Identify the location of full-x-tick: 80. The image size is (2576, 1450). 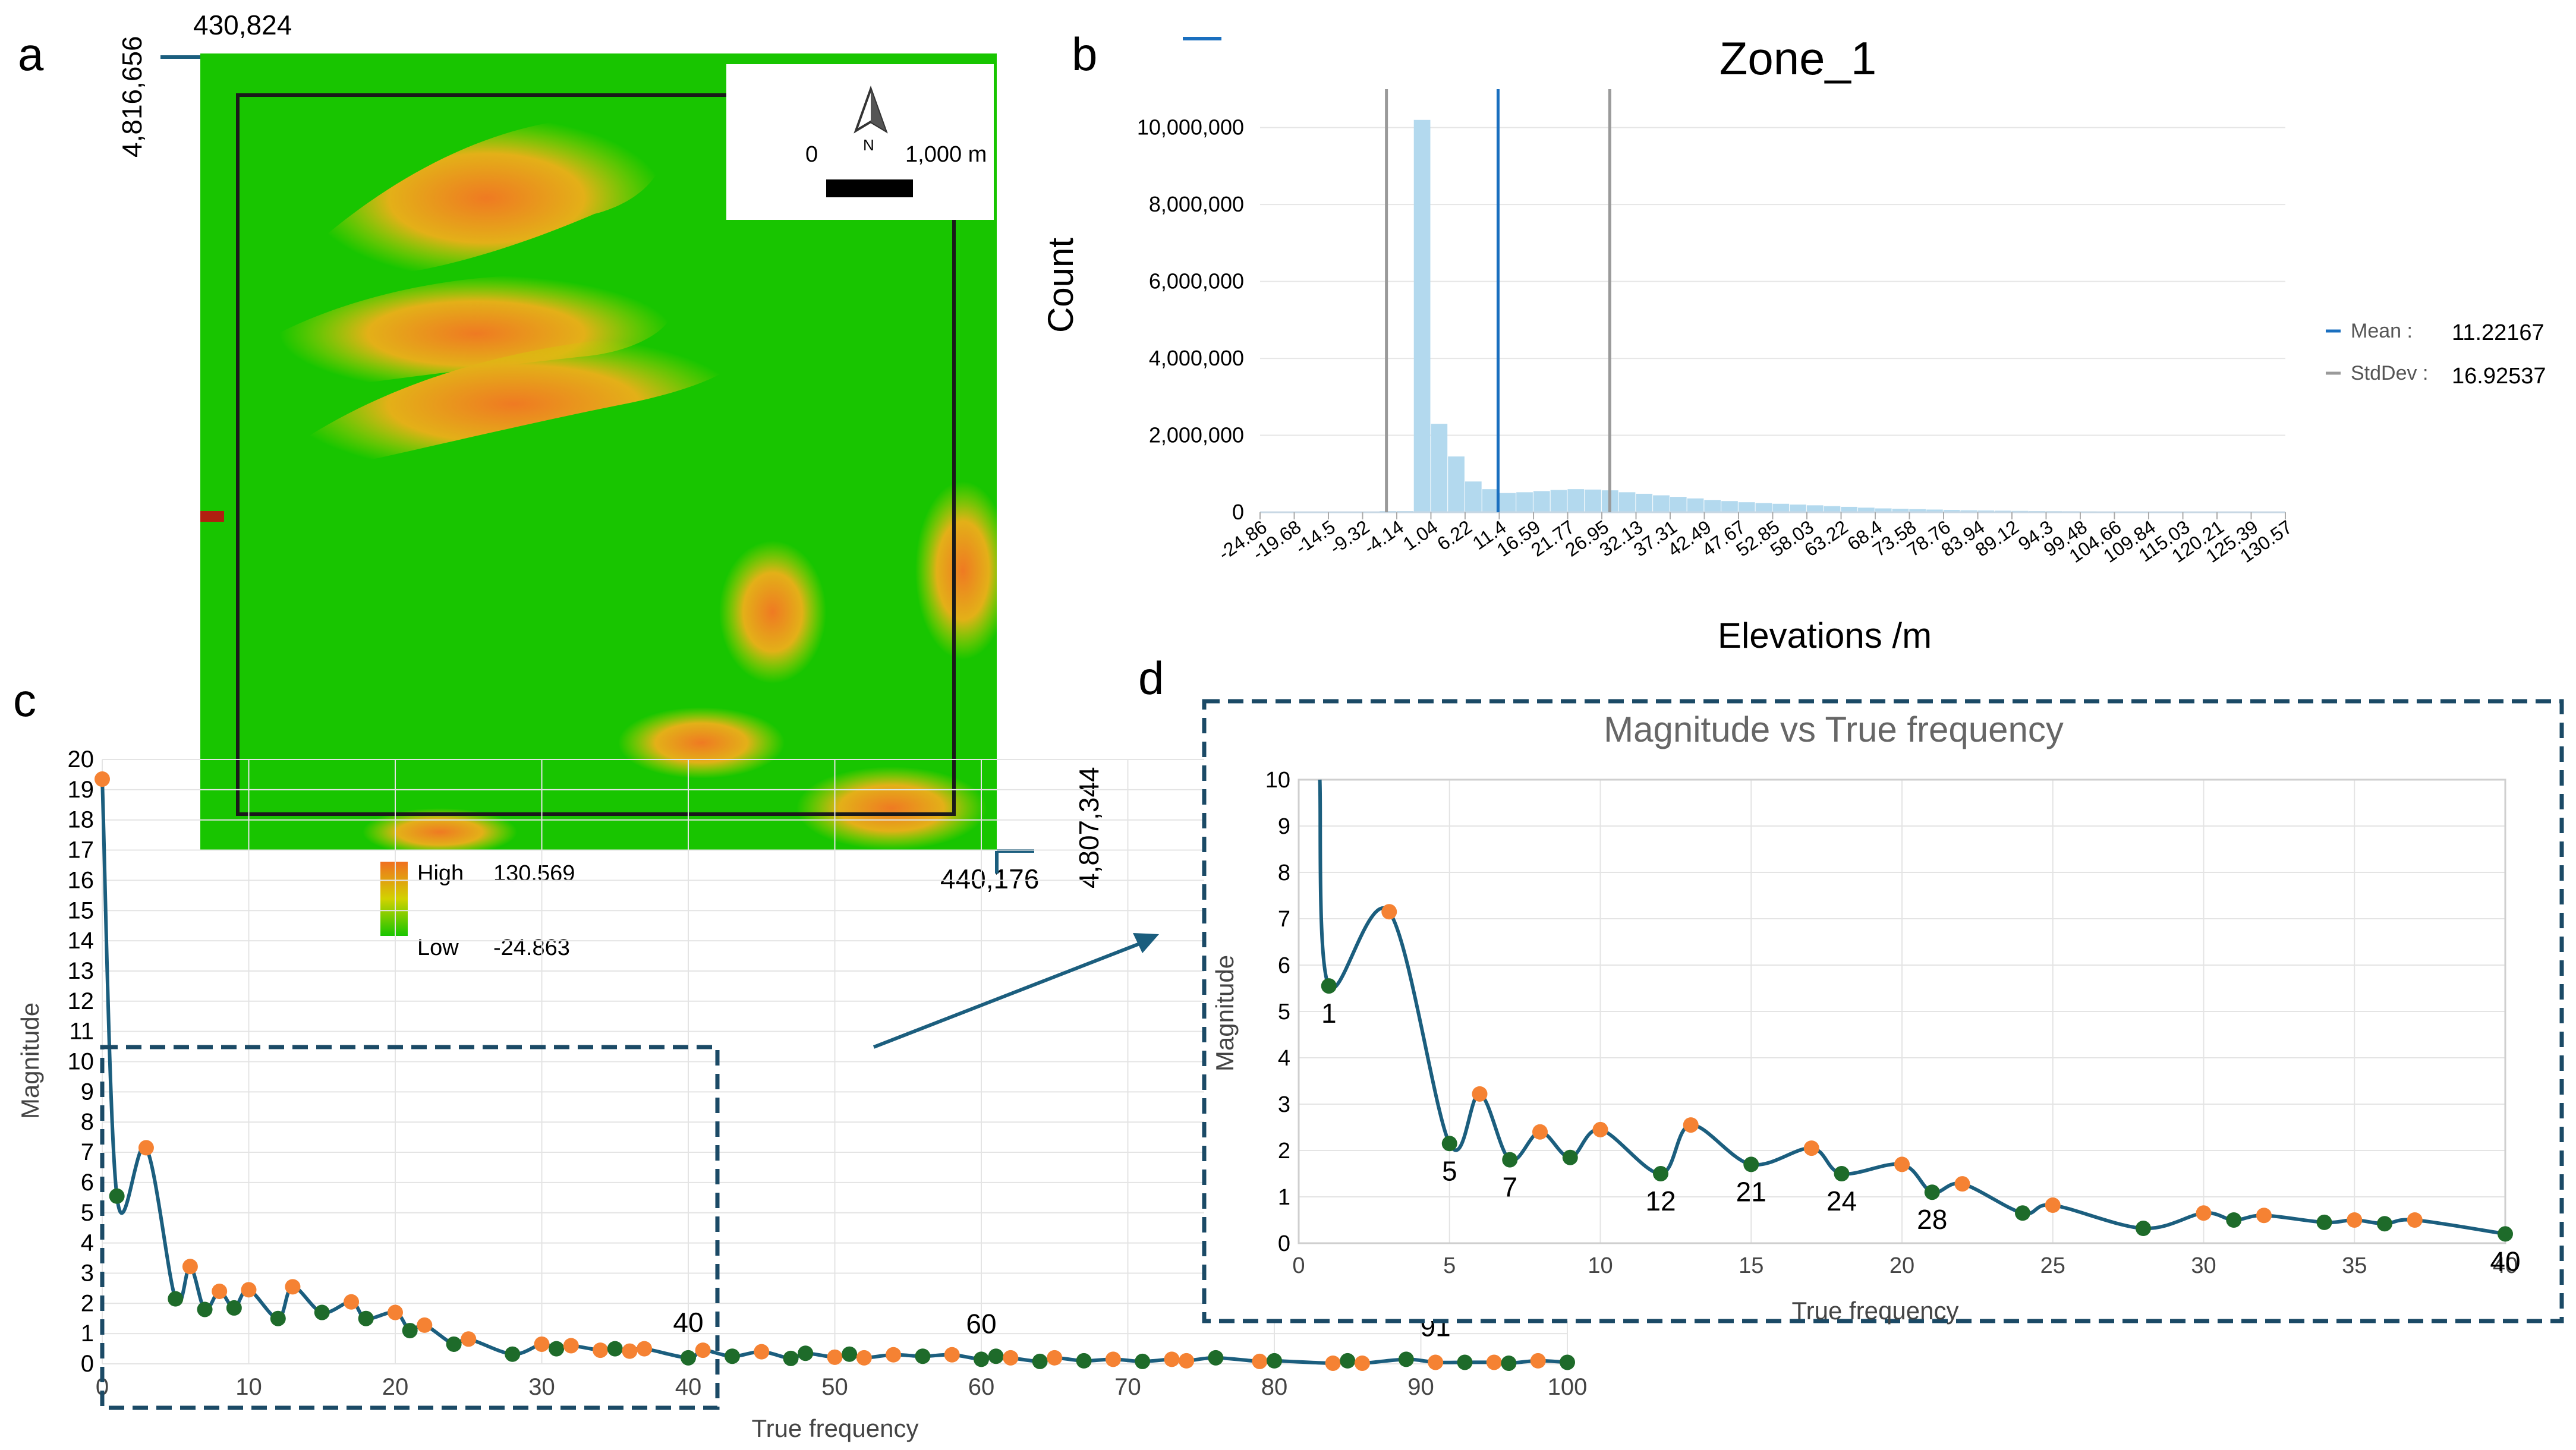
(1274, 1387).